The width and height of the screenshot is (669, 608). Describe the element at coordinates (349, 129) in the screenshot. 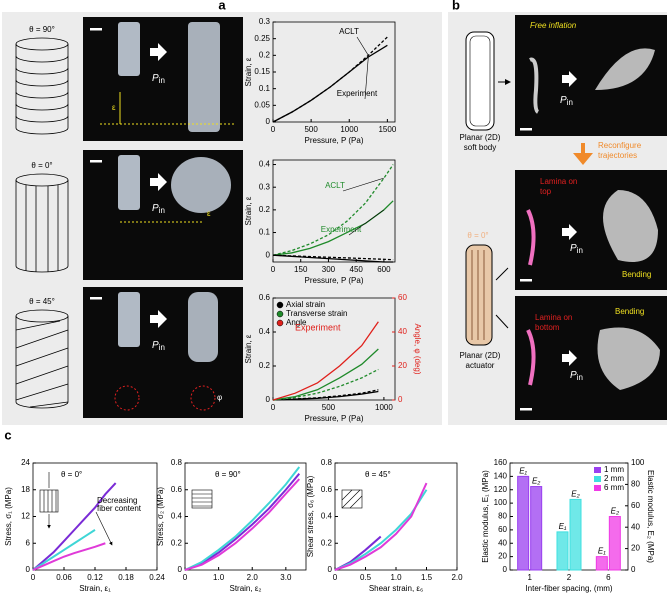

I see `x-tick-label: 1000` at that location.